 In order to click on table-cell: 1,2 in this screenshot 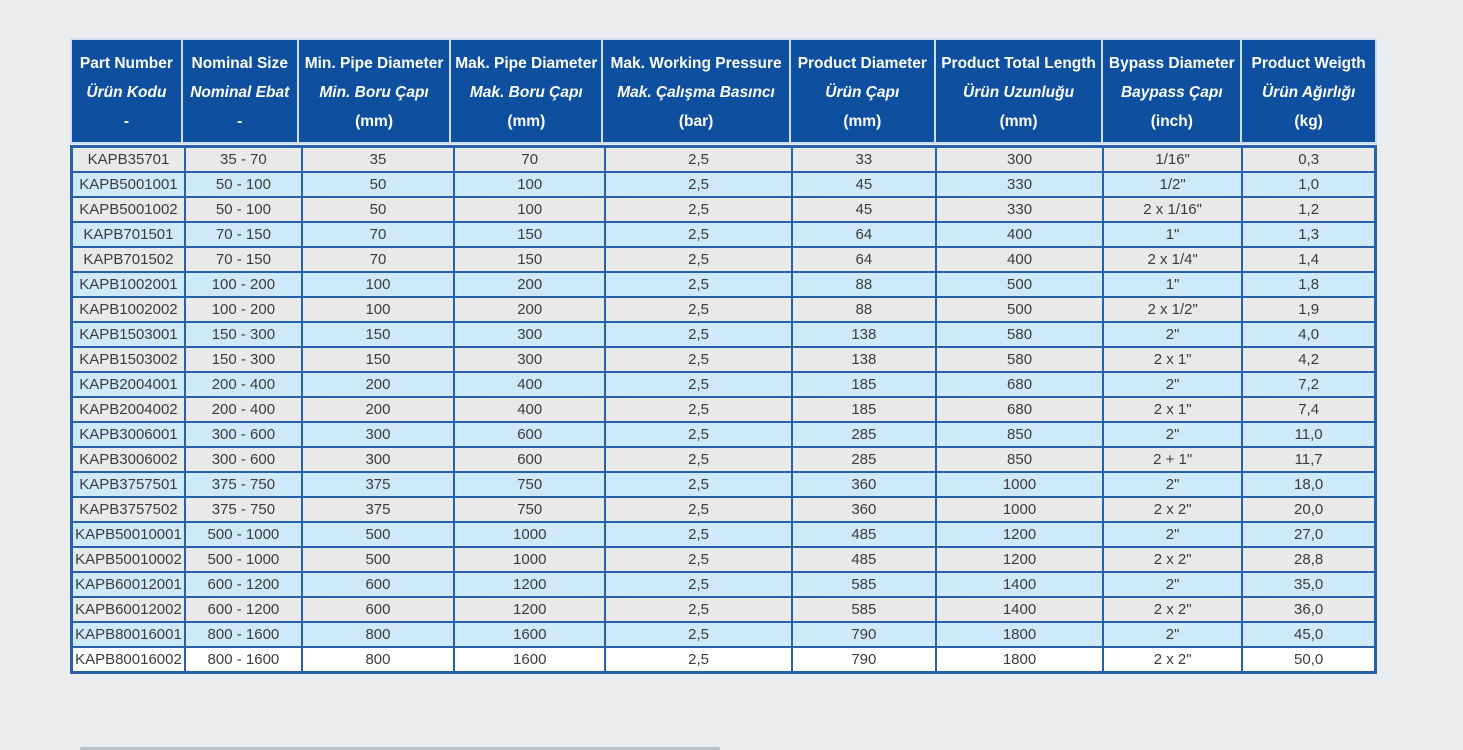, I will do `click(1309, 209)`.